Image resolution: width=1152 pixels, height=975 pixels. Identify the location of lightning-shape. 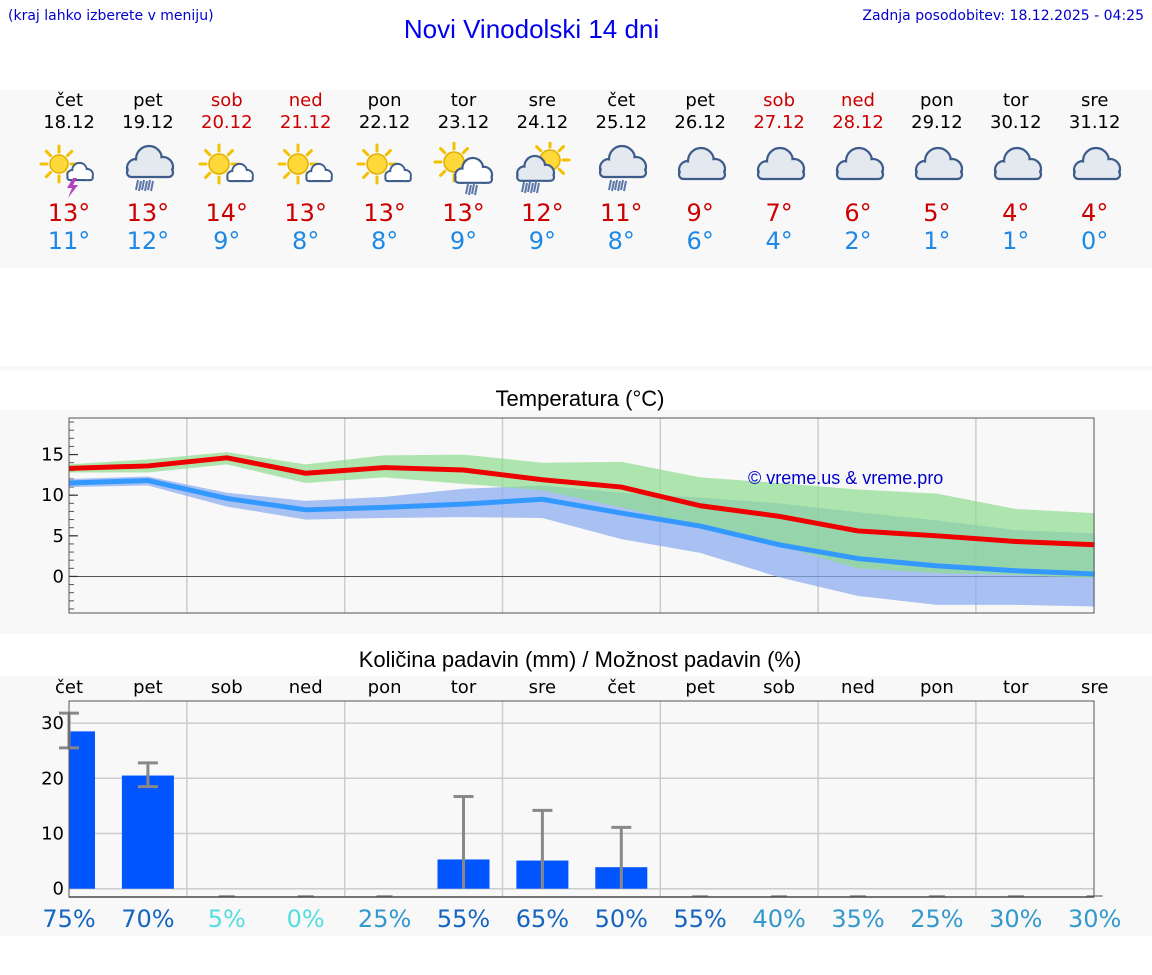
(72, 188).